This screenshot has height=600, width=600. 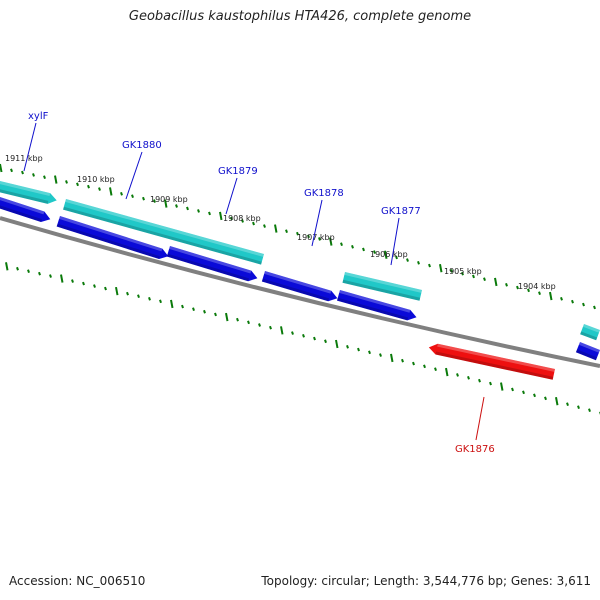 What do you see at coordinates (242, 218) in the screenshot?
I see `kbp-label: 1908 kbp` at bounding box center [242, 218].